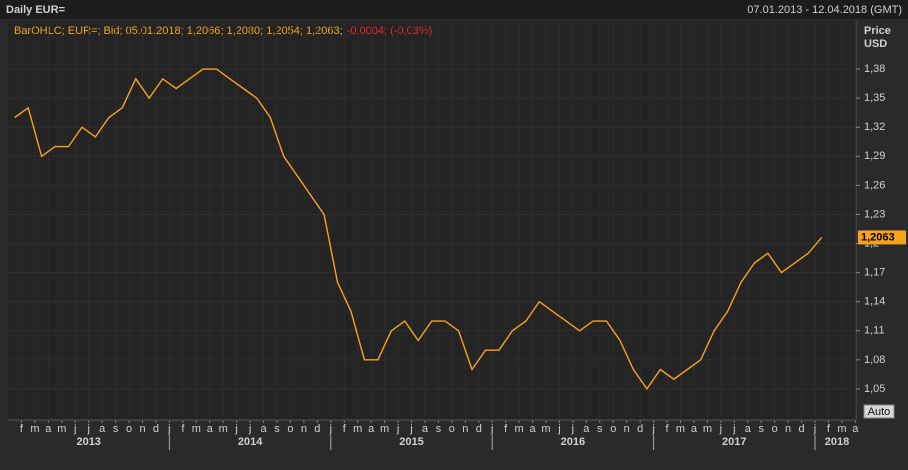 This screenshot has height=470, width=908. Describe the element at coordinates (878, 237) in the screenshot. I see `last-value-label: 1,2063` at that location.